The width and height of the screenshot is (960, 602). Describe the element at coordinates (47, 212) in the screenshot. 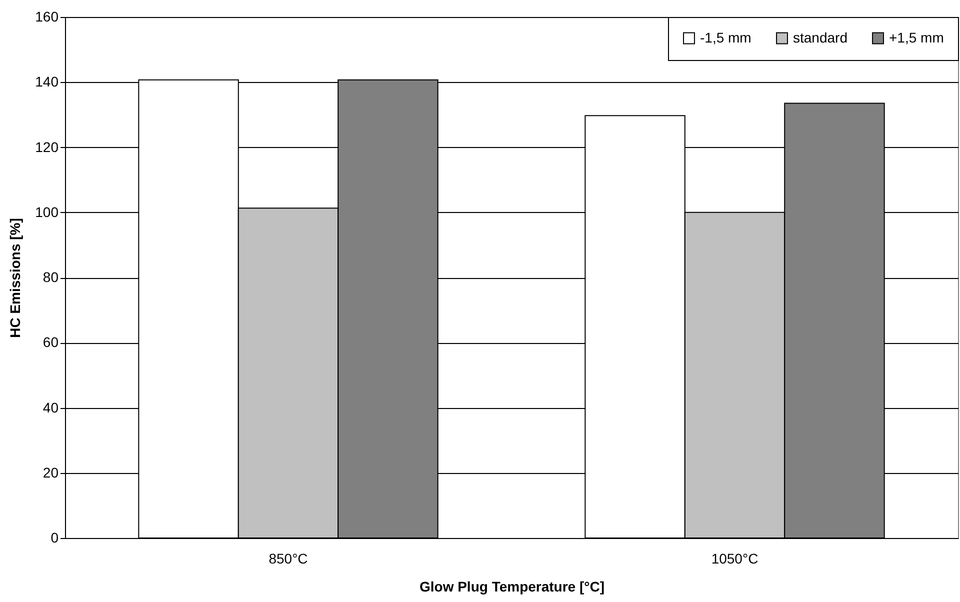

I see `y-tick-label: 100` at that location.